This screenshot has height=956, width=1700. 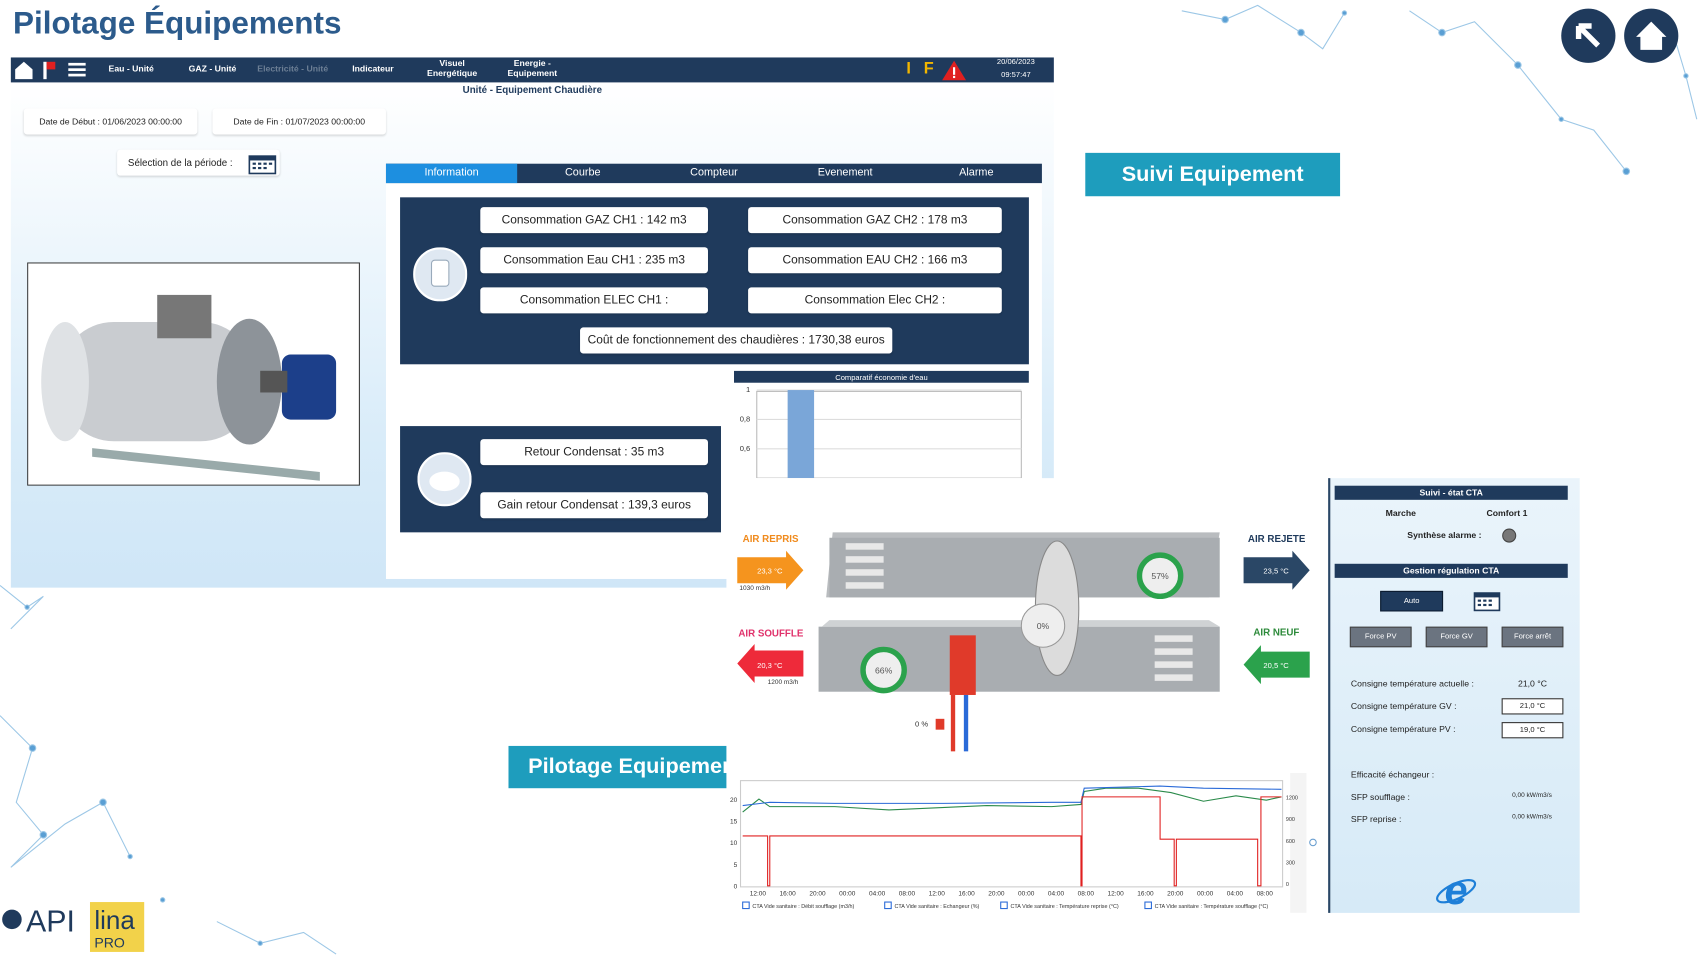 I want to click on svg-text: e, so click(x=1456, y=890).